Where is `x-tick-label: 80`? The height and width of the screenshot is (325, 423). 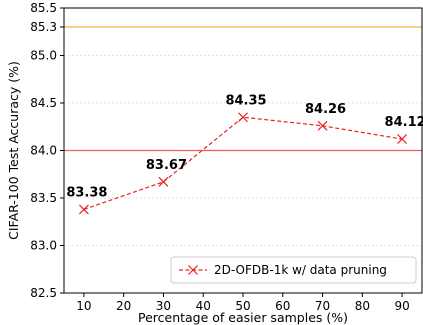 x-tick-label: 80 is located at coordinates (362, 306).